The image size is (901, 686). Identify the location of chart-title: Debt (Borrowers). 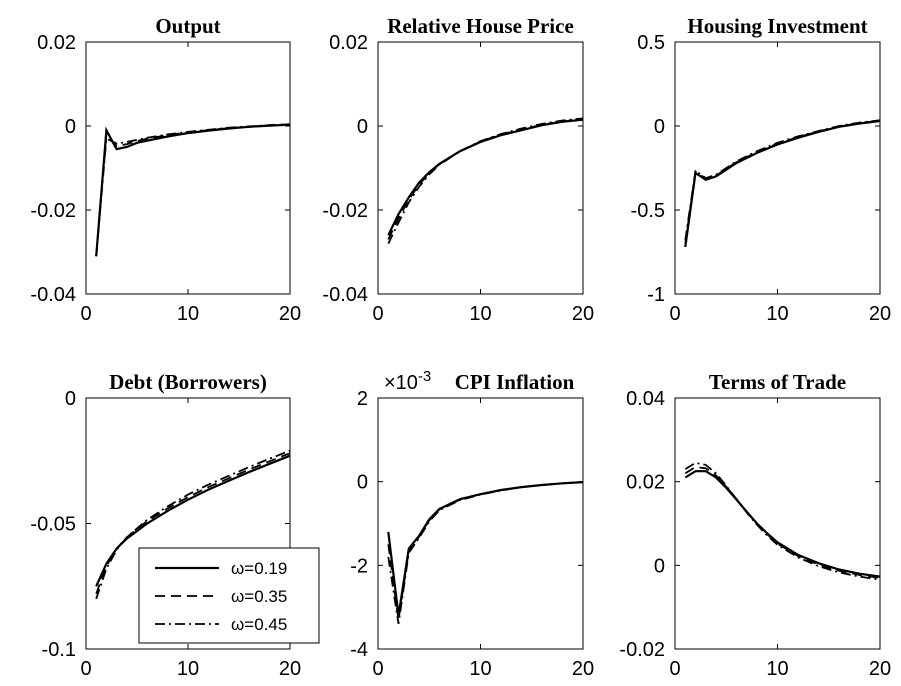
(188, 382).